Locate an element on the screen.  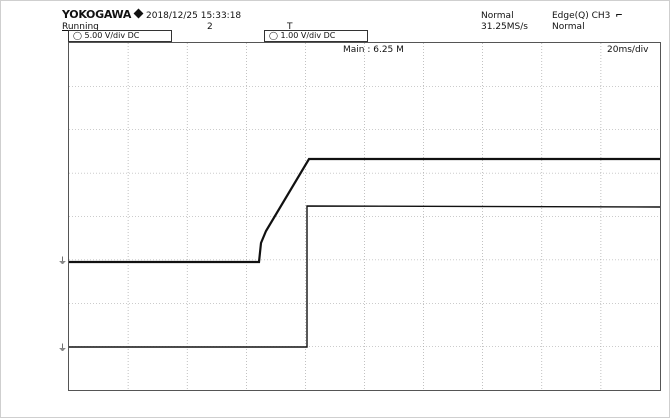
trigger-mode: Normal is located at coordinates (568, 27).